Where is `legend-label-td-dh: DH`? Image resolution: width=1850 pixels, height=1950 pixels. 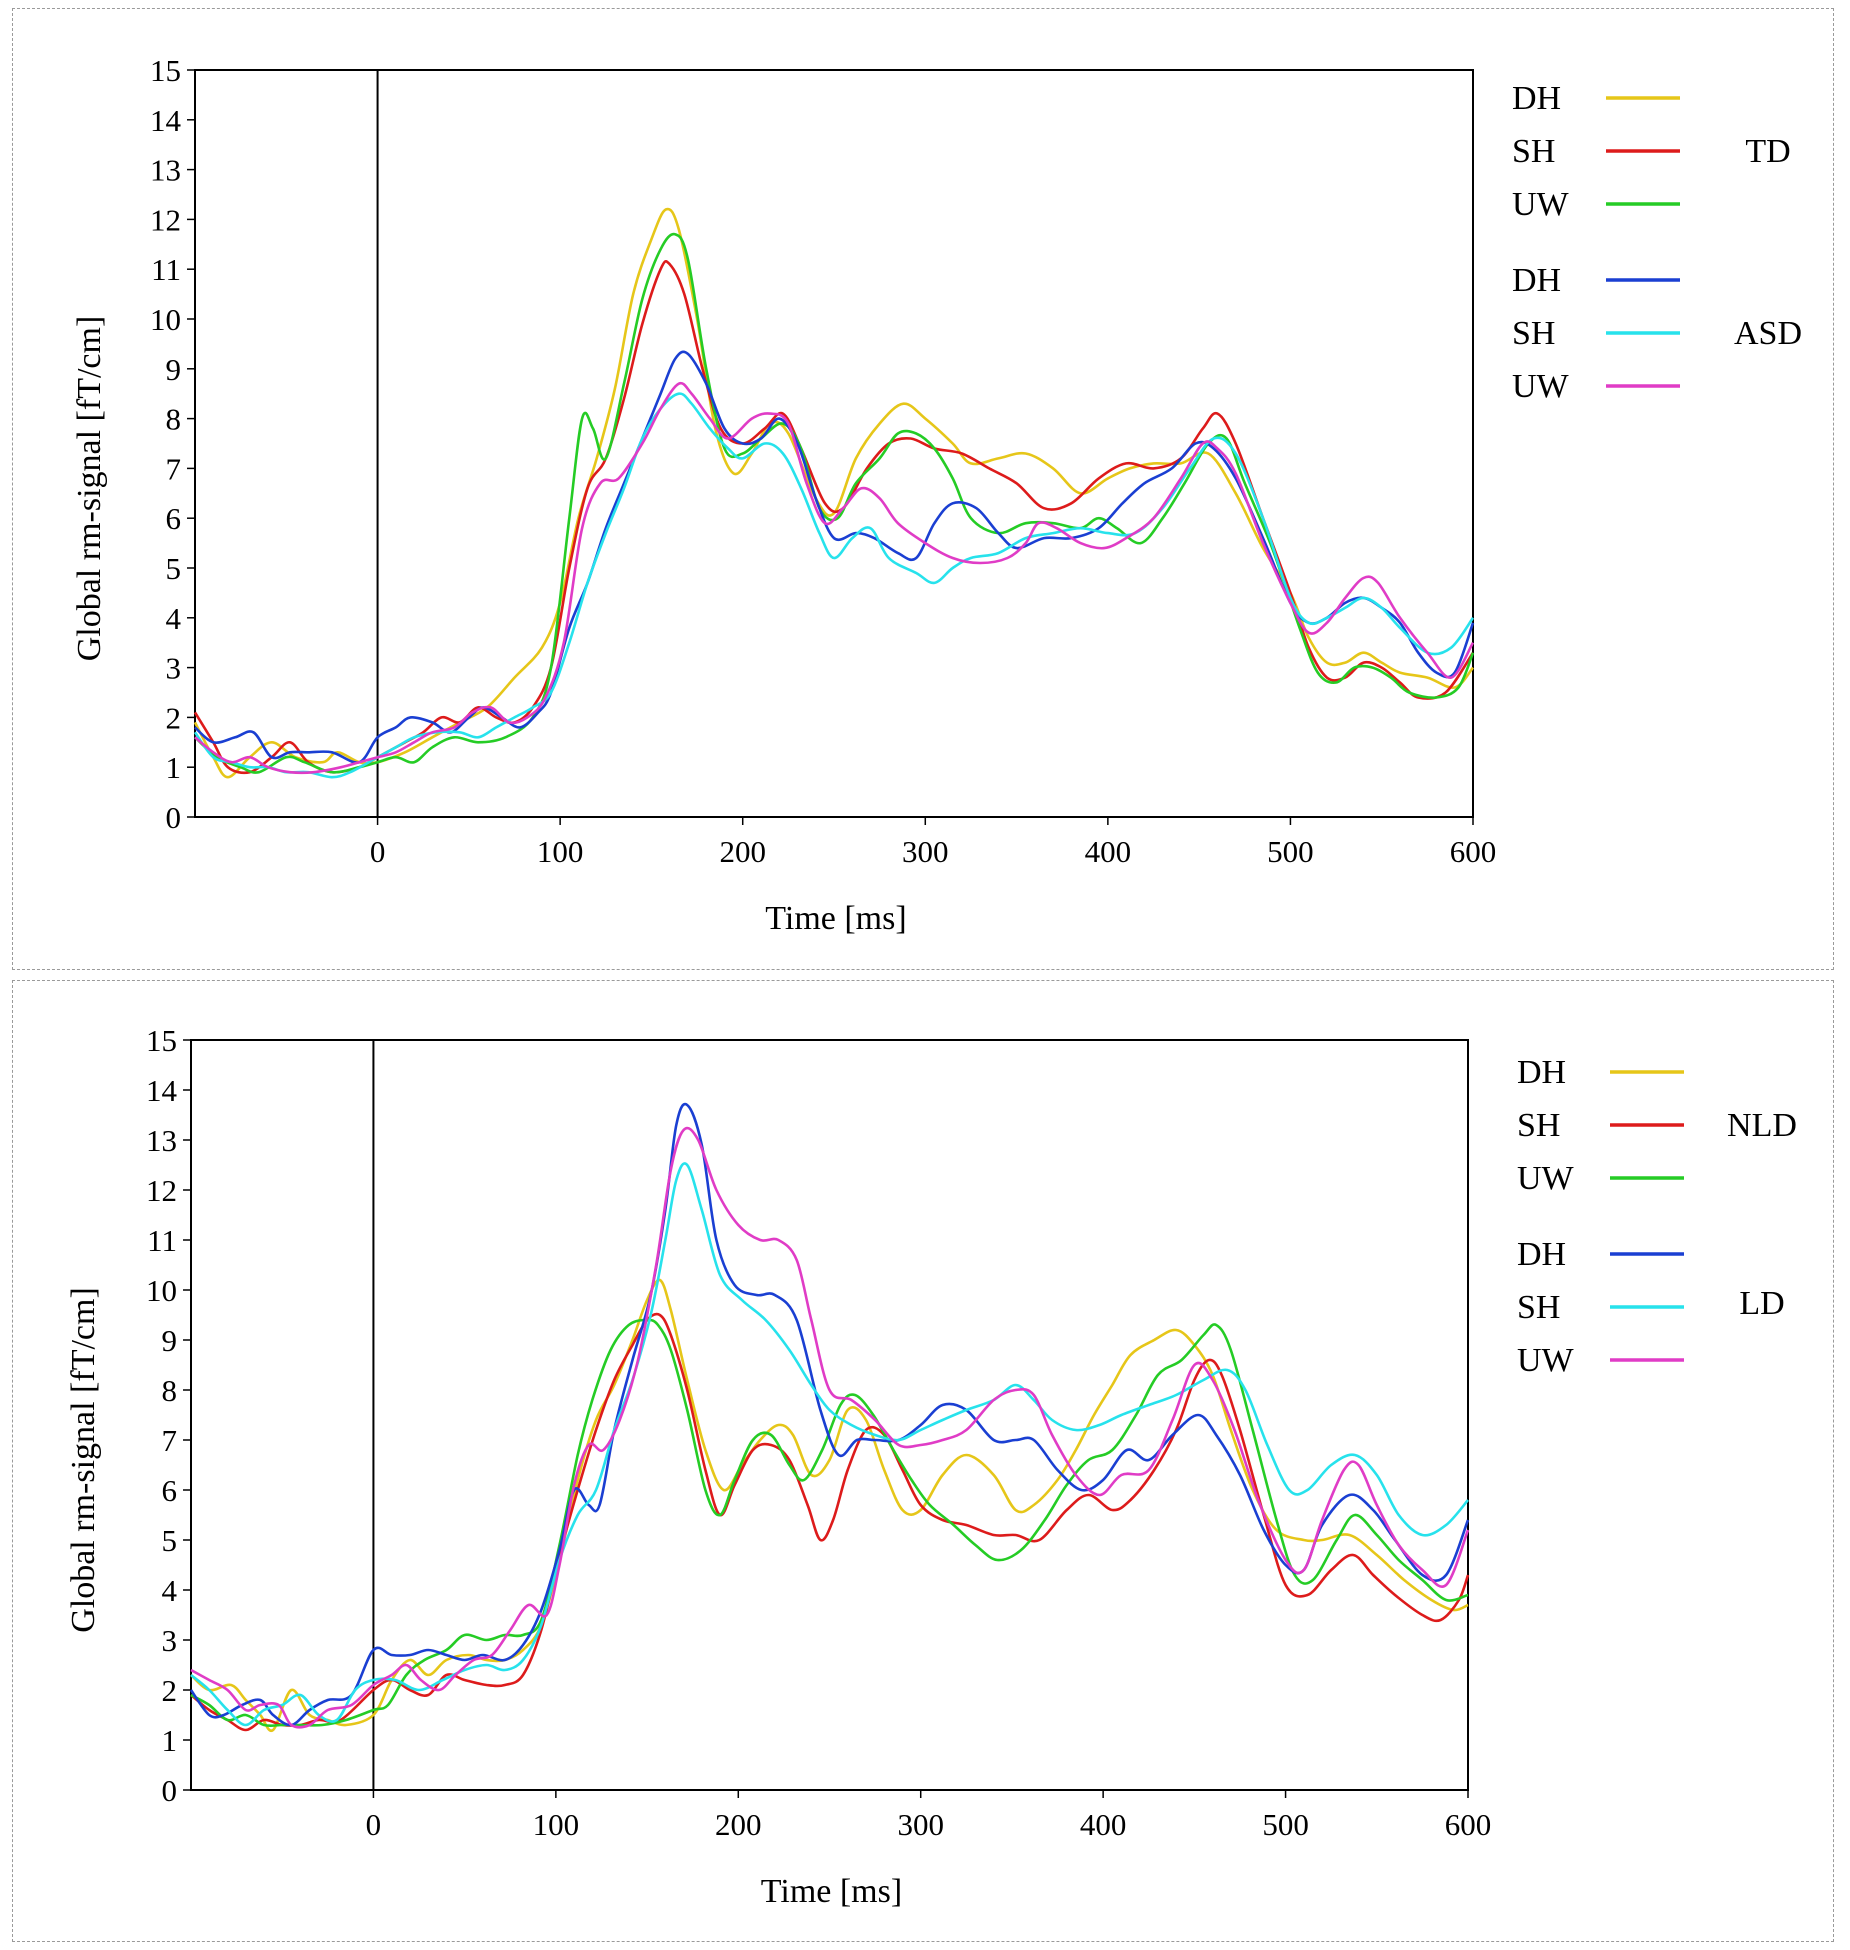
legend-label-td-dh: DH is located at coordinates (1536, 98).